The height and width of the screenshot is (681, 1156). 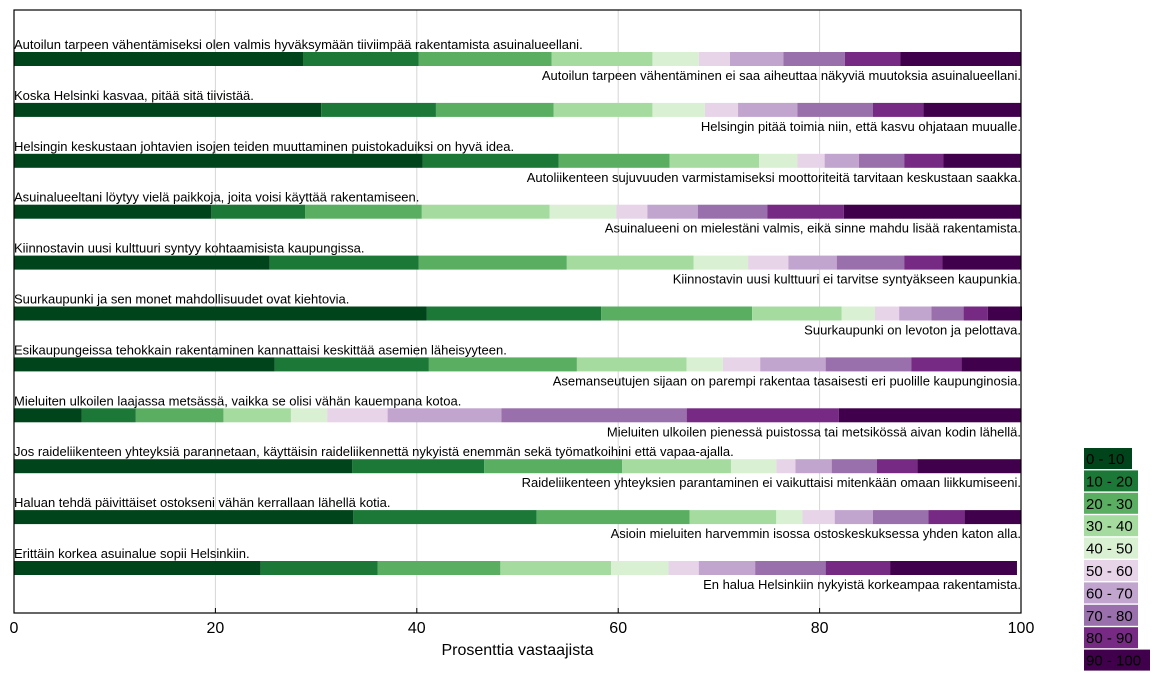 What do you see at coordinates (1111, 526) in the screenshot?
I see `legend-item: 30 - 40` at bounding box center [1111, 526].